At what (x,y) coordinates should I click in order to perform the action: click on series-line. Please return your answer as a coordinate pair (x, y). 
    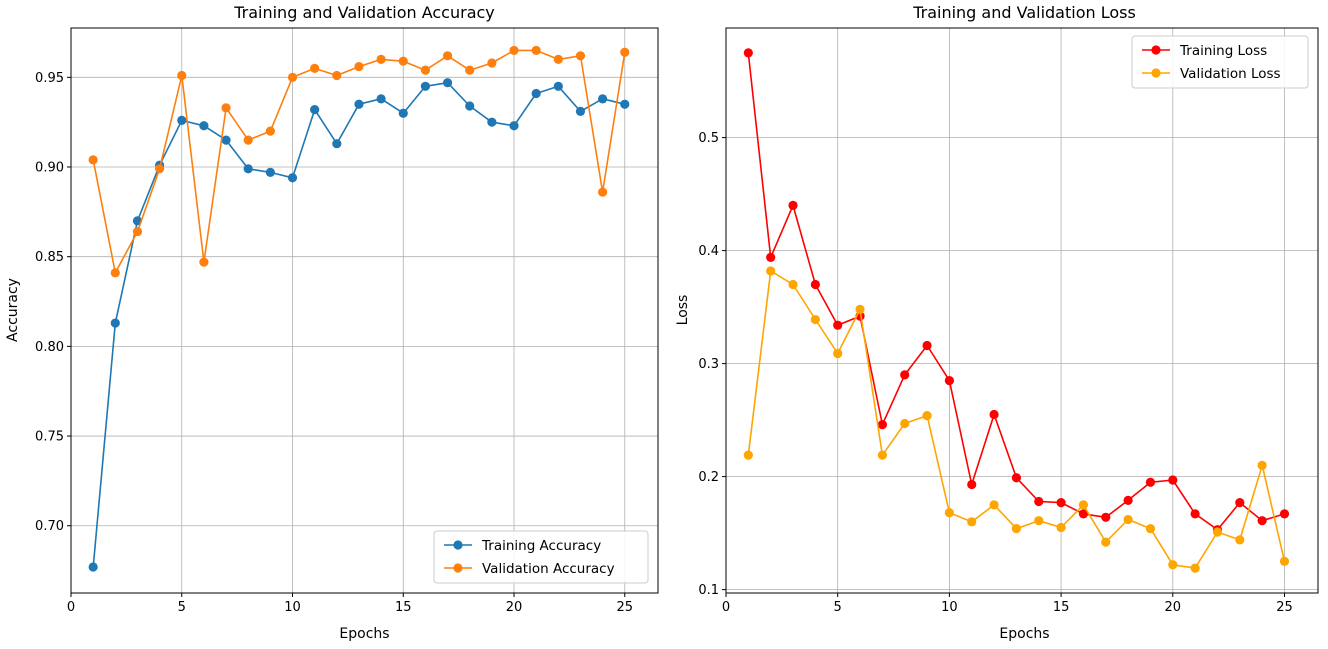
    Looking at the image, I should click on (359, 161).